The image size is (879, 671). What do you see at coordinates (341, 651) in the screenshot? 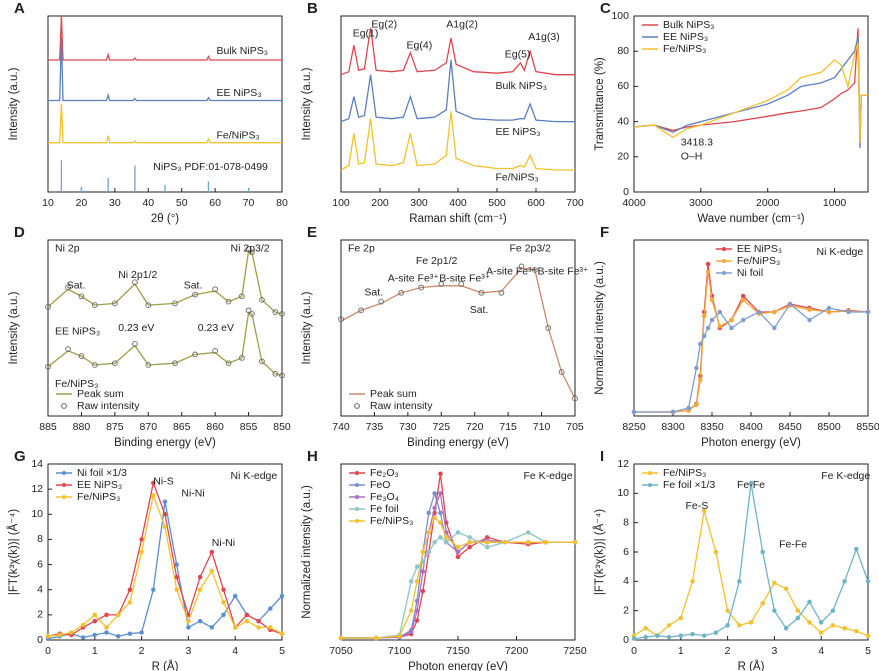
I see `x-tick-label: 7050` at bounding box center [341, 651].